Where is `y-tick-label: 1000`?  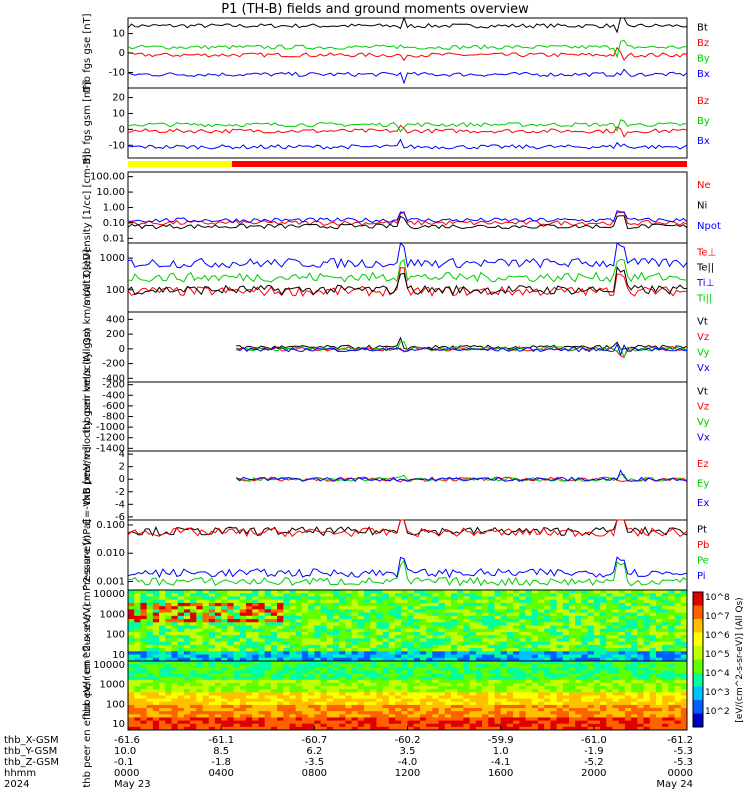 y-tick-label: 1000 is located at coordinates (112, 614).